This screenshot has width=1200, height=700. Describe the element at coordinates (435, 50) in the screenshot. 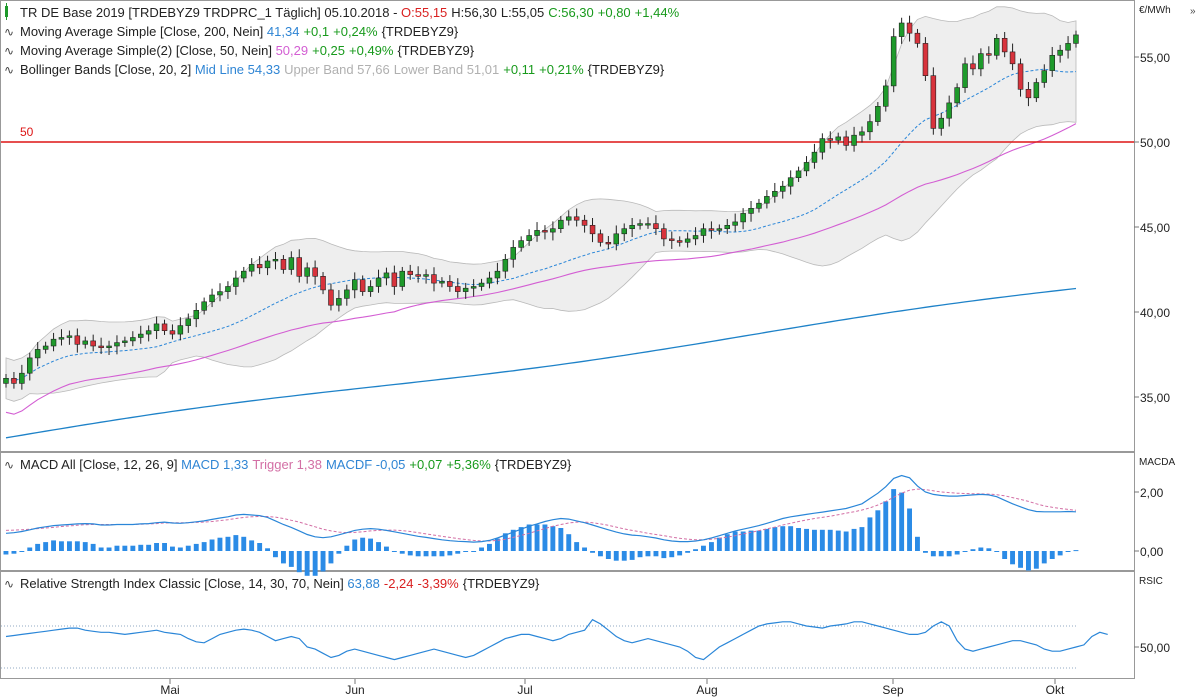

I see `legend-ma50-symbol: {TRDEBYZ9}` at that location.